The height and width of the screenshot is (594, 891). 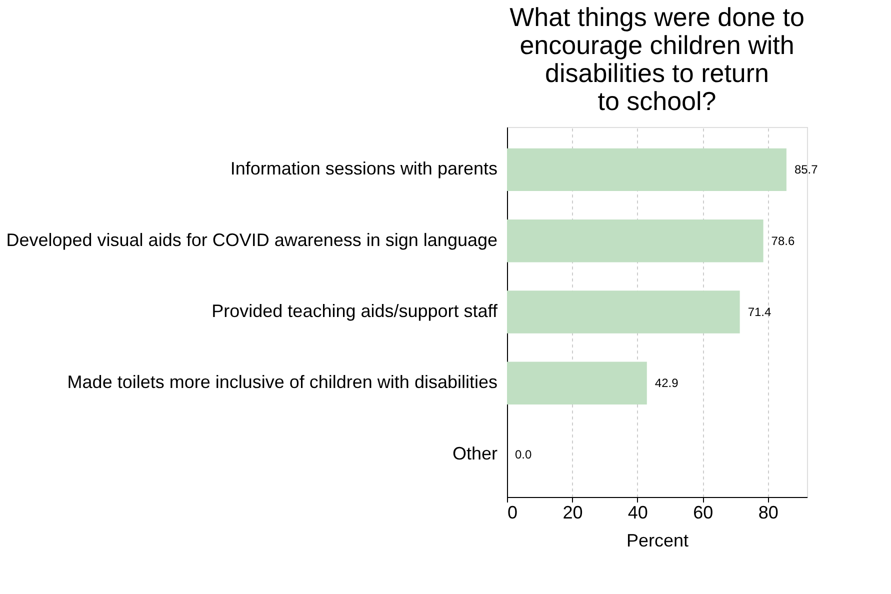 I want to click on x-tick-label: 40, so click(x=638, y=512).